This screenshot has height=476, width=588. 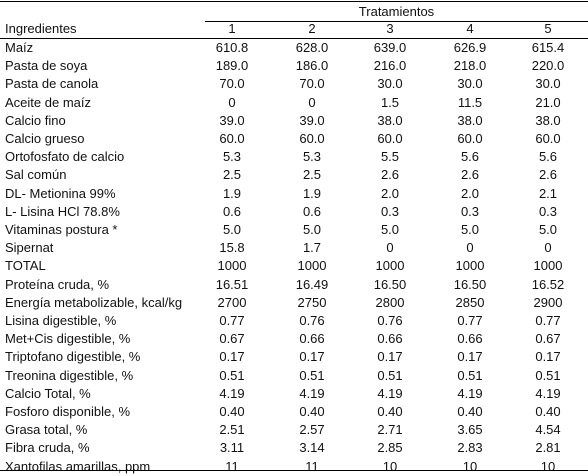 I want to click on ingredients-header: Ingredientes, so click(x=41, y=28).